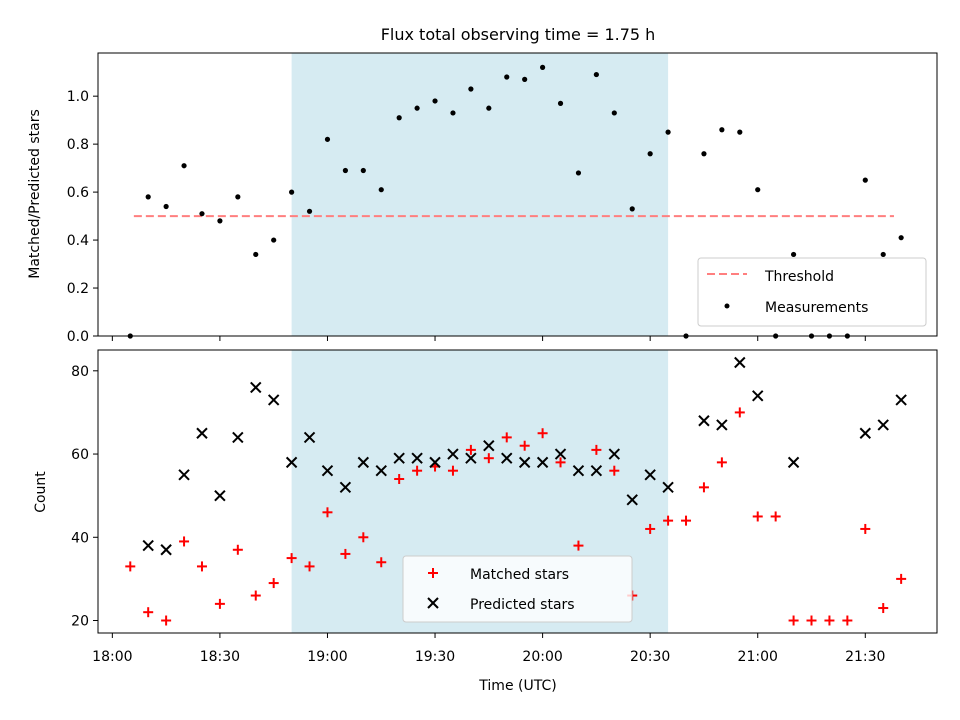  What do you see at coordinates (758, 657) in the screenshot?
I see `x-tick-label: 21:00` at bounding box center [758, 657].